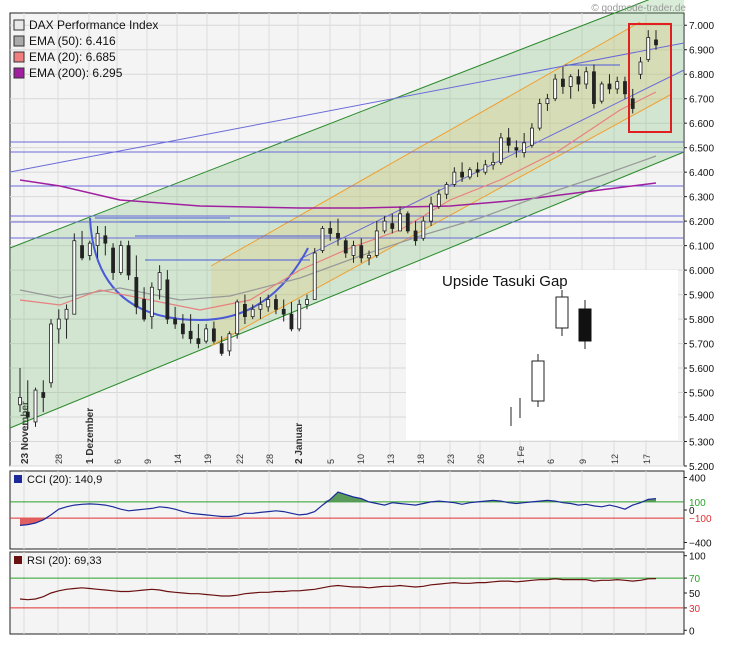 The image size is (730, 646). I want to click on x-tick-label: 17, so click(647, 459).